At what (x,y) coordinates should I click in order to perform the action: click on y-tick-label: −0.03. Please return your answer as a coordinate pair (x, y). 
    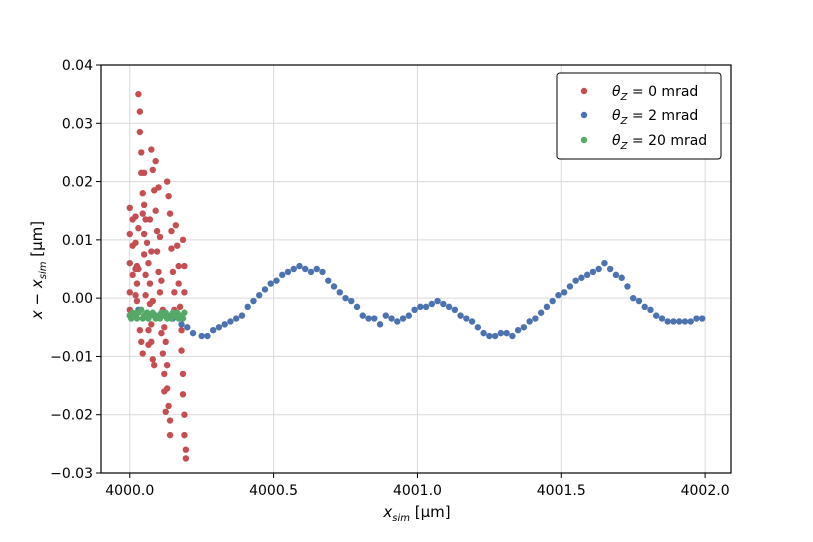
    Looking at the image, I should click on (71, 474).